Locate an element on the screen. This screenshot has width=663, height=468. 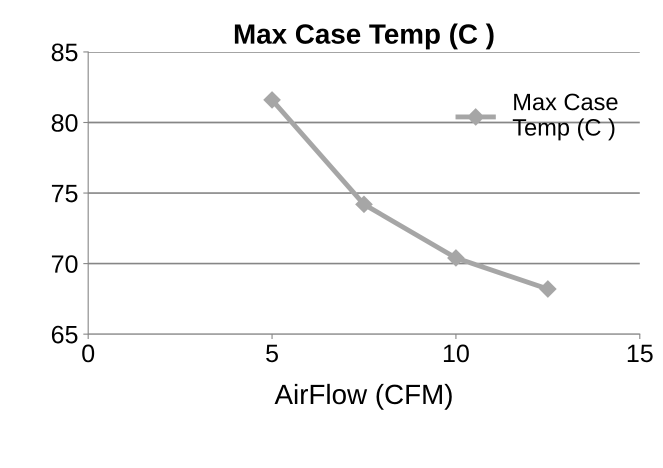
y-tick-label: 75 is located at coordinates (65, 193).